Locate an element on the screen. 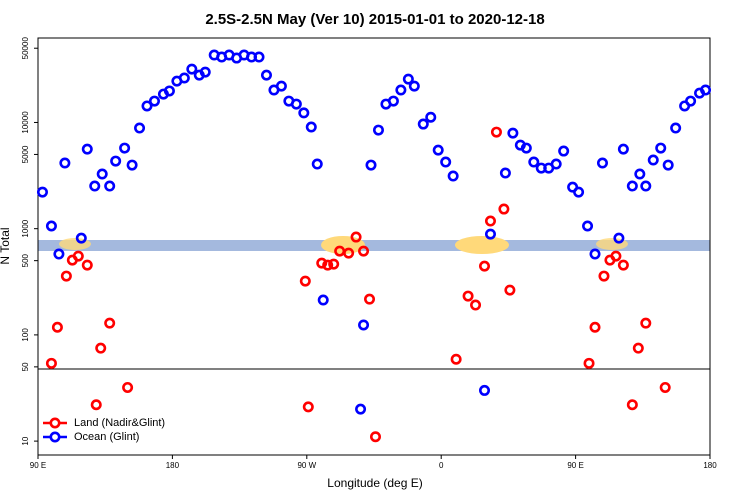 This screenshot has width=750, height=500. y-tick-label: 100 is located at coordinates (25, 335).